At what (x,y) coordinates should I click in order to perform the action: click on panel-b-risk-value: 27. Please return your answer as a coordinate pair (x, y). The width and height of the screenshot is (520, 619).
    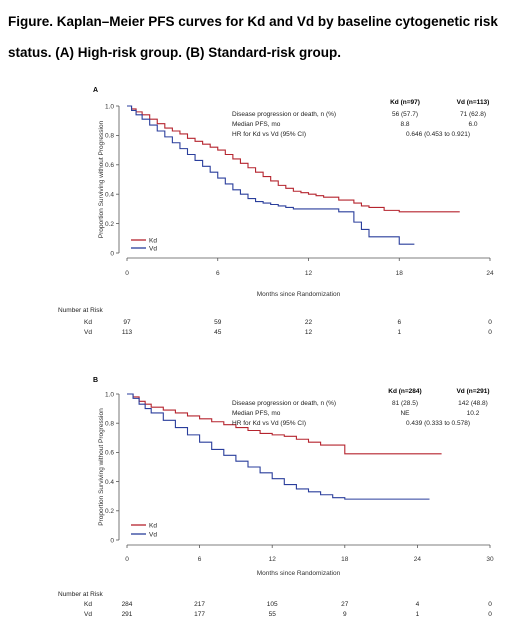
    Looking at the image, I should click on (345, 604).